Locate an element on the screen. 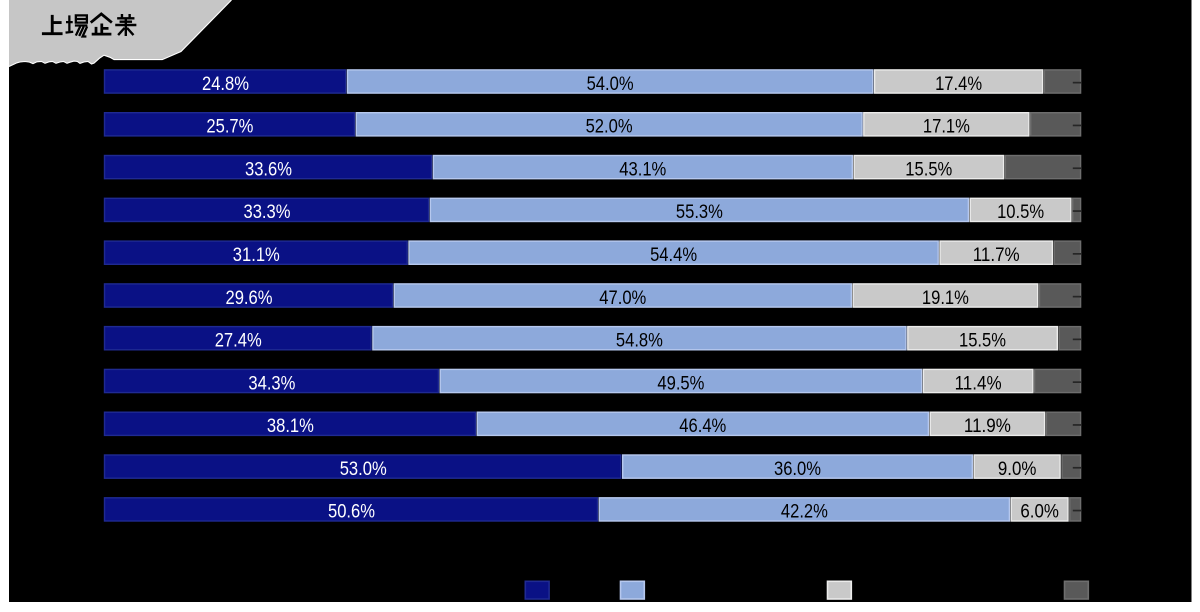  svg-text: 46.4% is located at coordinates (702, 426).